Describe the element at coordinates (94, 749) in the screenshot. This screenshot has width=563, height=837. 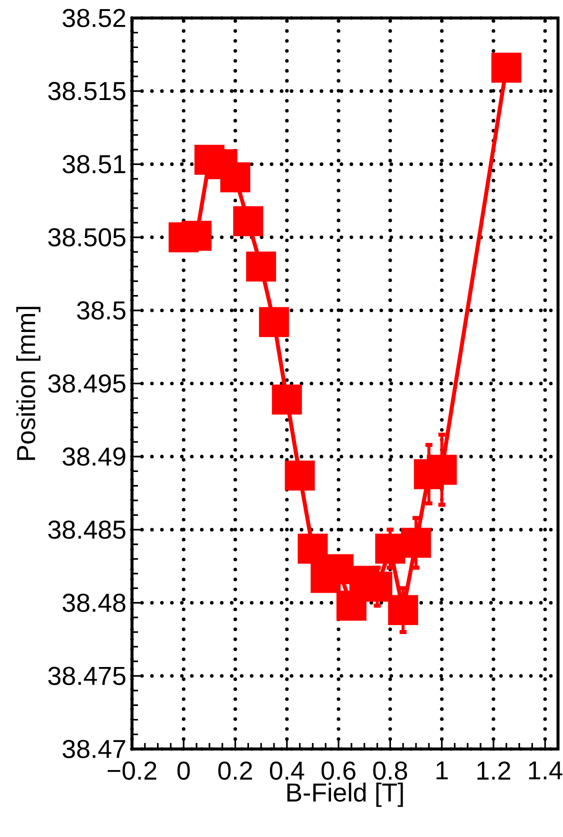
I see `y-tick-label: 38.47` at that location.